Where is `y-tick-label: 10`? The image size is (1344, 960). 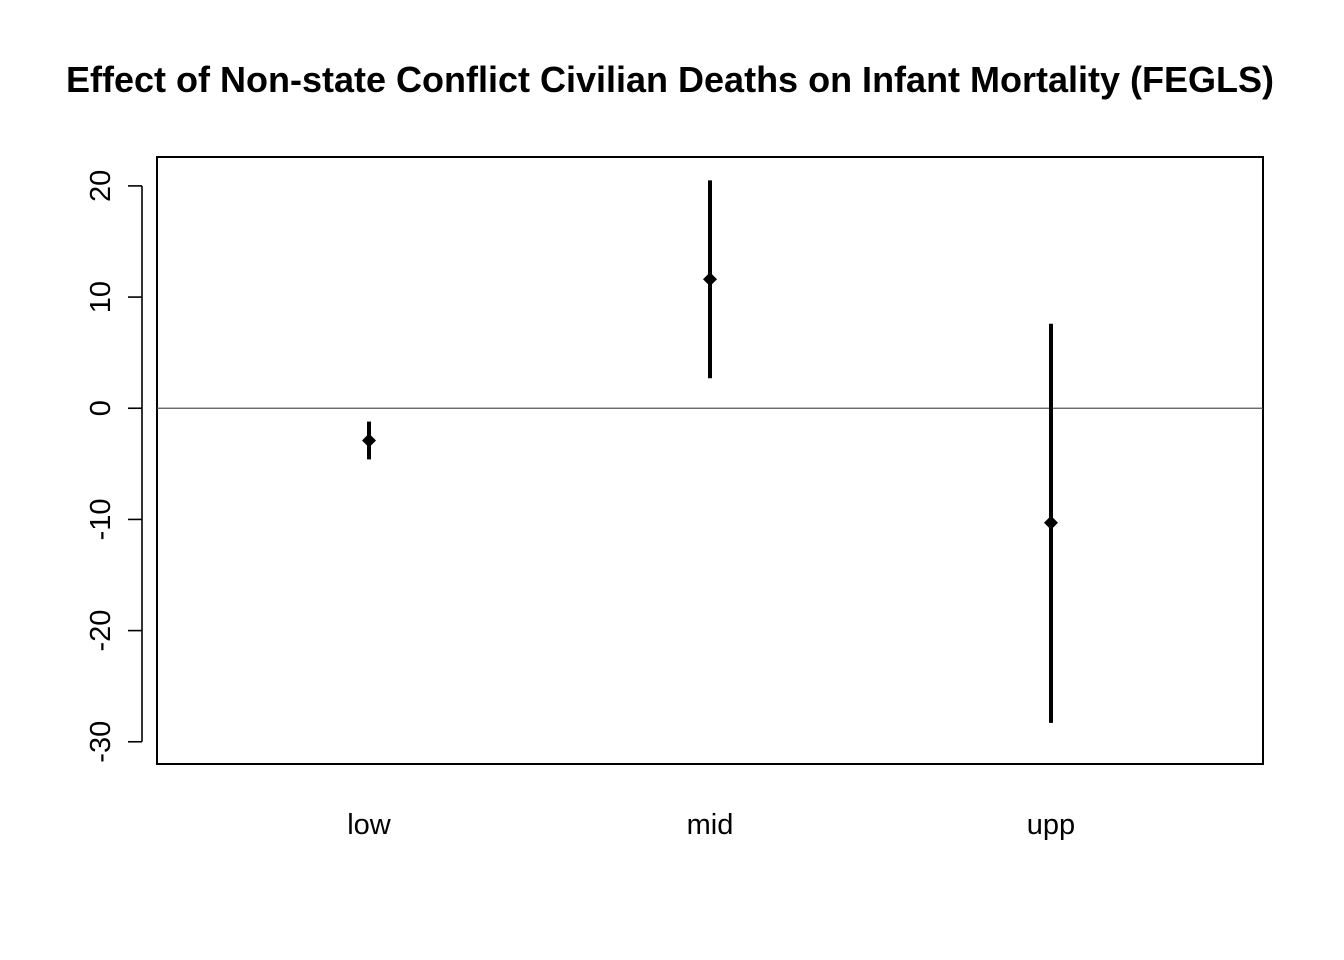 y-tick-label: 10 is located at coordinates (101, 297).